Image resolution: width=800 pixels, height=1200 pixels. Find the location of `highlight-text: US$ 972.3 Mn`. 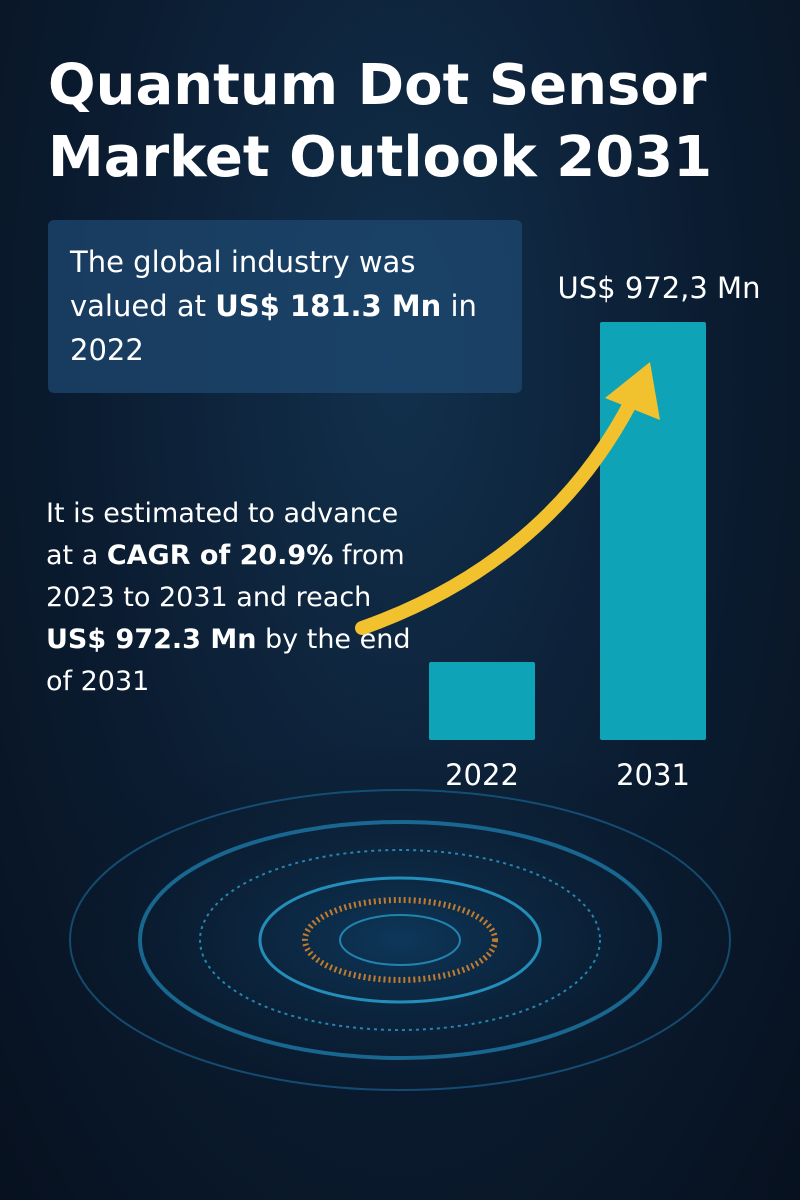

highlight-text: US$ 972.3 Mn is located at coordinates (151, 639).